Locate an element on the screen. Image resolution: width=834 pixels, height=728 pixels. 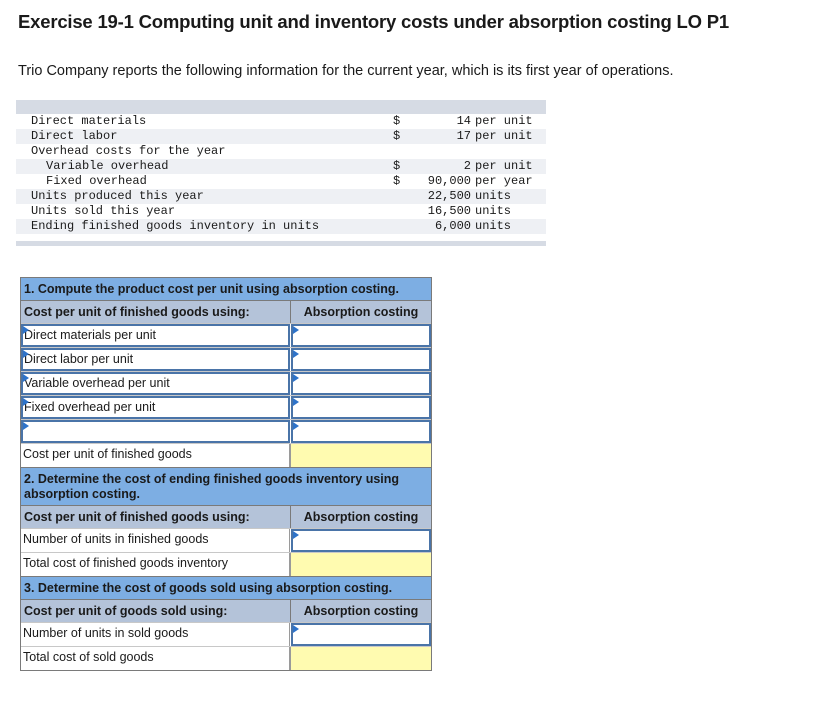
row-label: Variable overhead per unit is located at coordinates (97, 383).